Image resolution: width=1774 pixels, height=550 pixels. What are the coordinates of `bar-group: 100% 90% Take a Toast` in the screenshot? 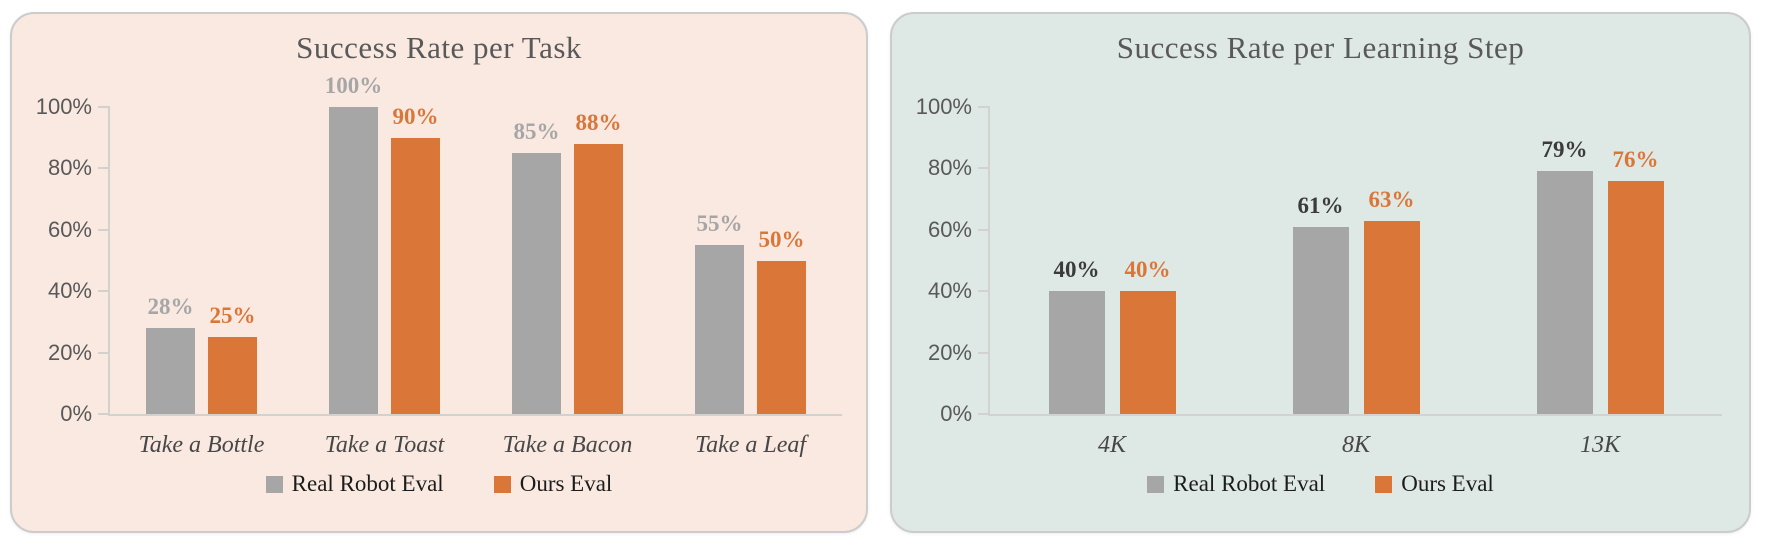 It's located at (384, 265).